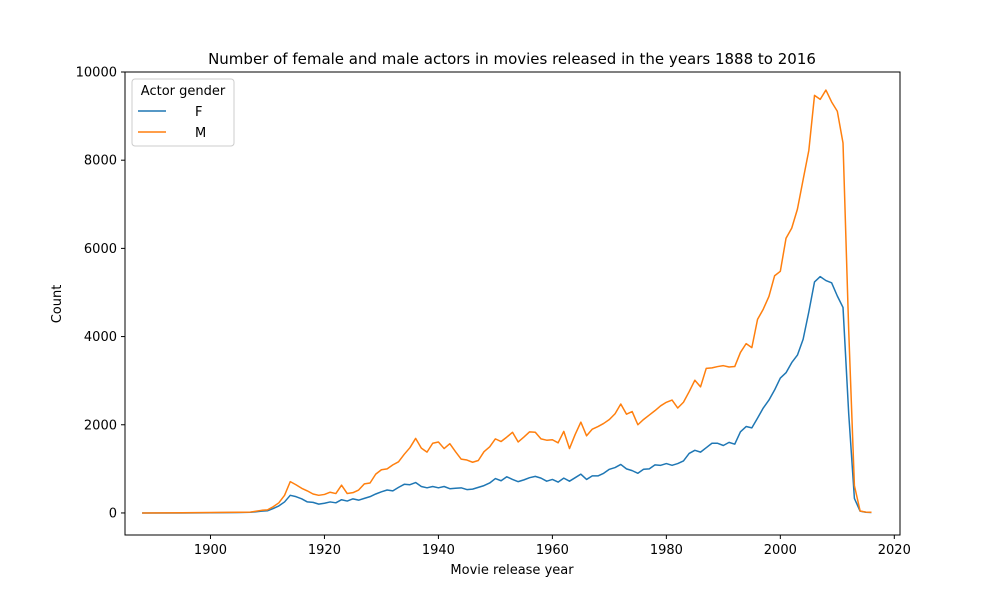 The height and width of the screenshot is (600, 1000). I want to click on y-tick-label: 2000, so click(100, 425).